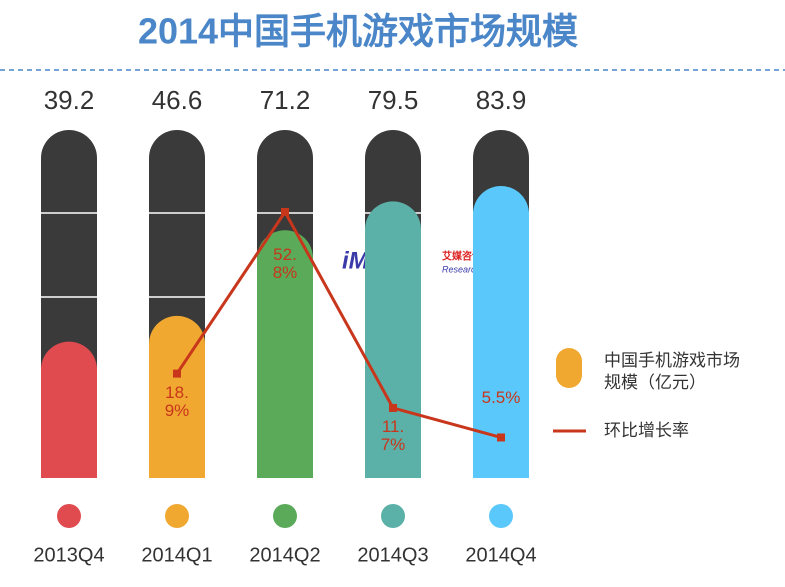 This screenshot has width=785, height=587. What do you see at coordinates (285, 263) in the screenshot?
I see `growth-label: 52.8%` at bounding box center [285, 263].